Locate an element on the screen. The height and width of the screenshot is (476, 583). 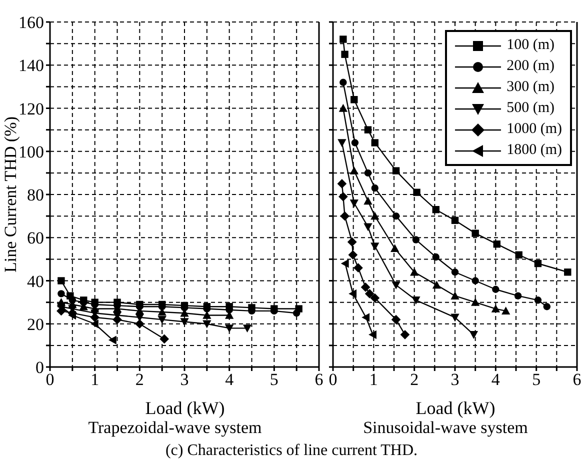
legend-label: 1000 (m) is located at coordinates (534, 129).